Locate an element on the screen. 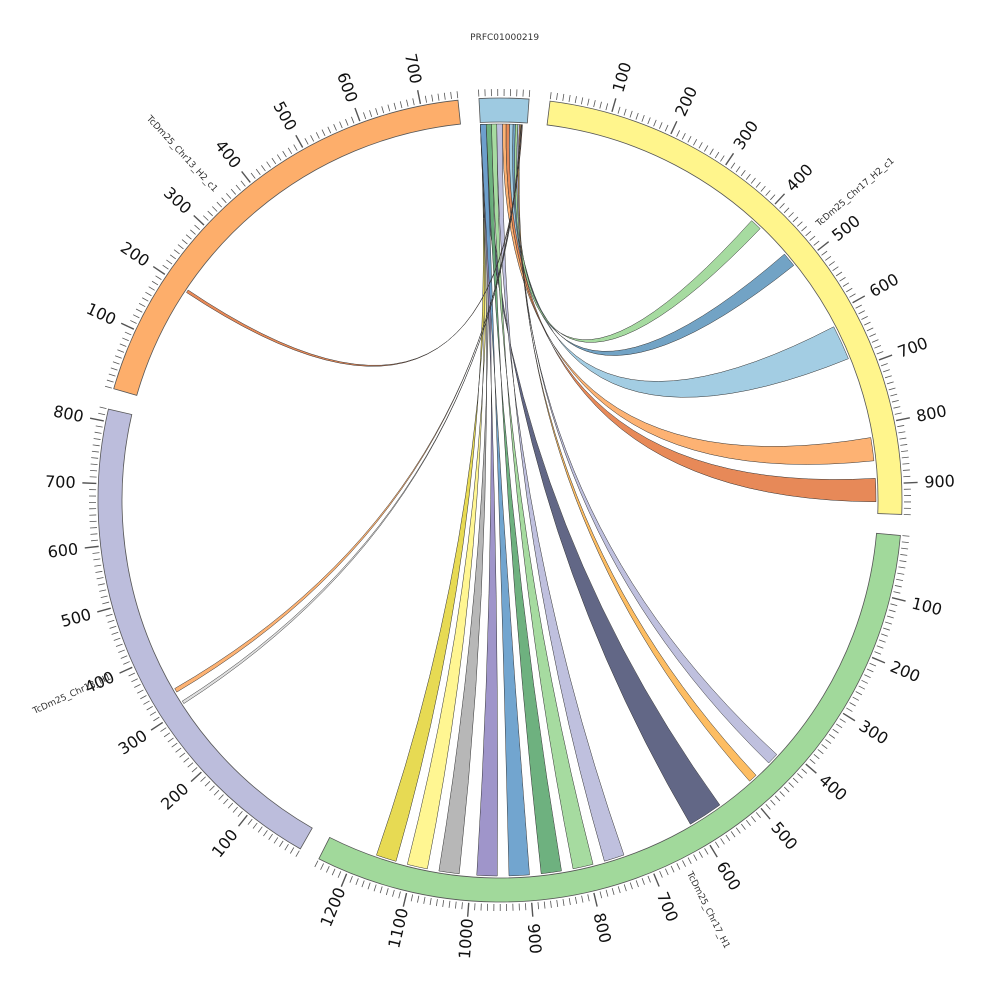 This screenshot has width=1000, height=1000. segment-chr13h1 is located at coordinates (205, 629).